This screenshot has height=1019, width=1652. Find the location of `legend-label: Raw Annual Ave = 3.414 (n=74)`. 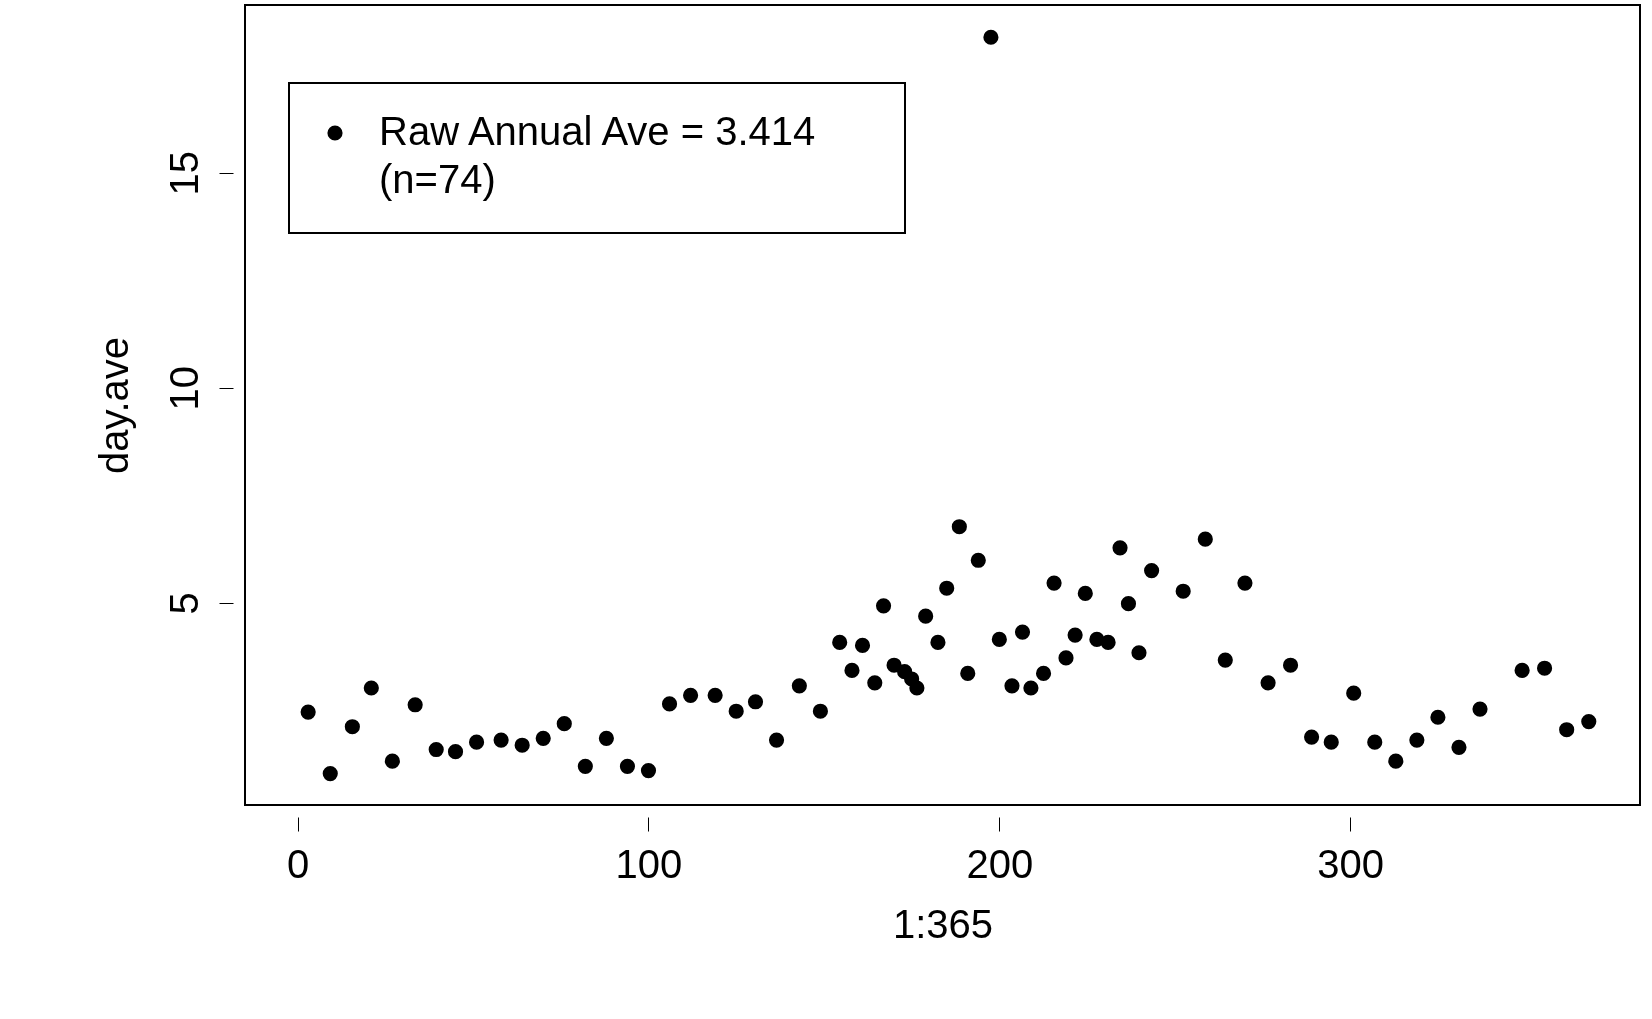

legend-label: Raw Annual Ave = 3.414 (n=74) is located at coordinates (597, 155).